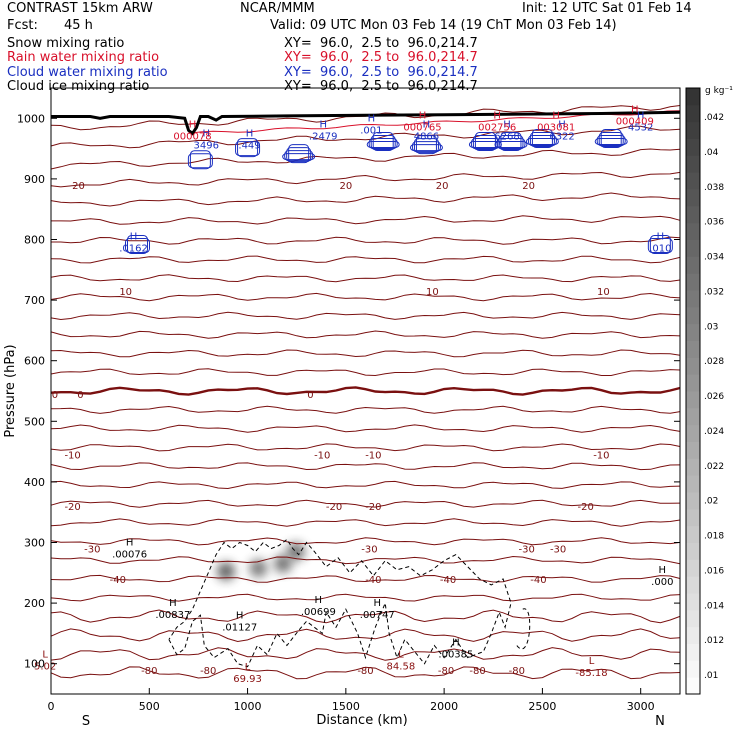 This screenshot has width=740, height=740. What do you see at coordinates (714, 641) in the screenshot?
I see `colorbar-label: .012` at bounding box center [714, 641].